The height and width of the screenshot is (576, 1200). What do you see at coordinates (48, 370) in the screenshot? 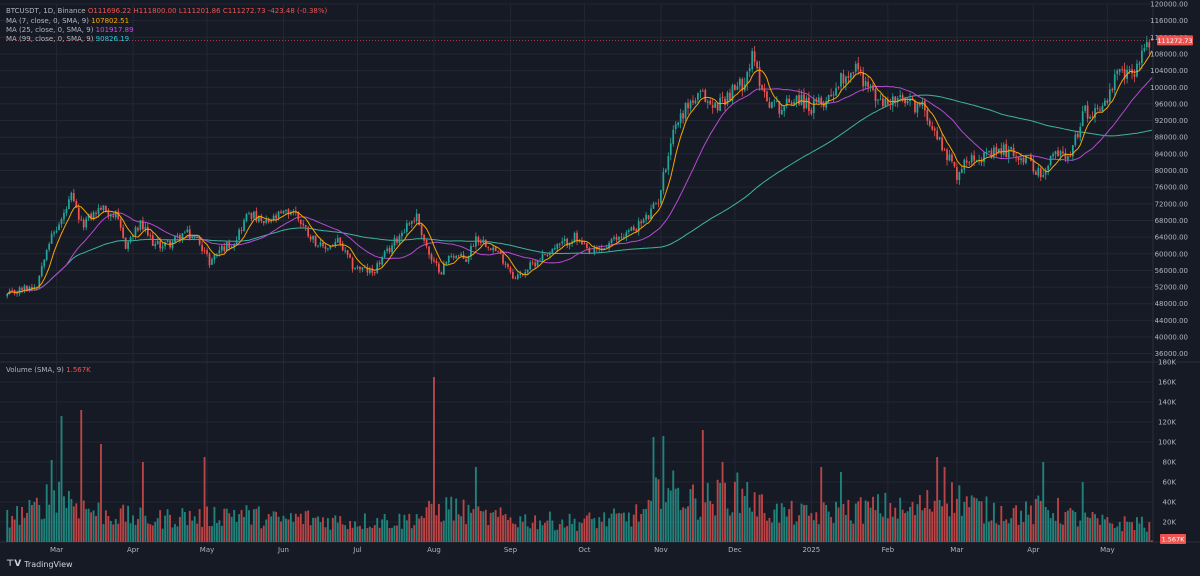
I see `volume-legend: Volume (SMA, 9) 1.567K` at bounding box center [48, 370].